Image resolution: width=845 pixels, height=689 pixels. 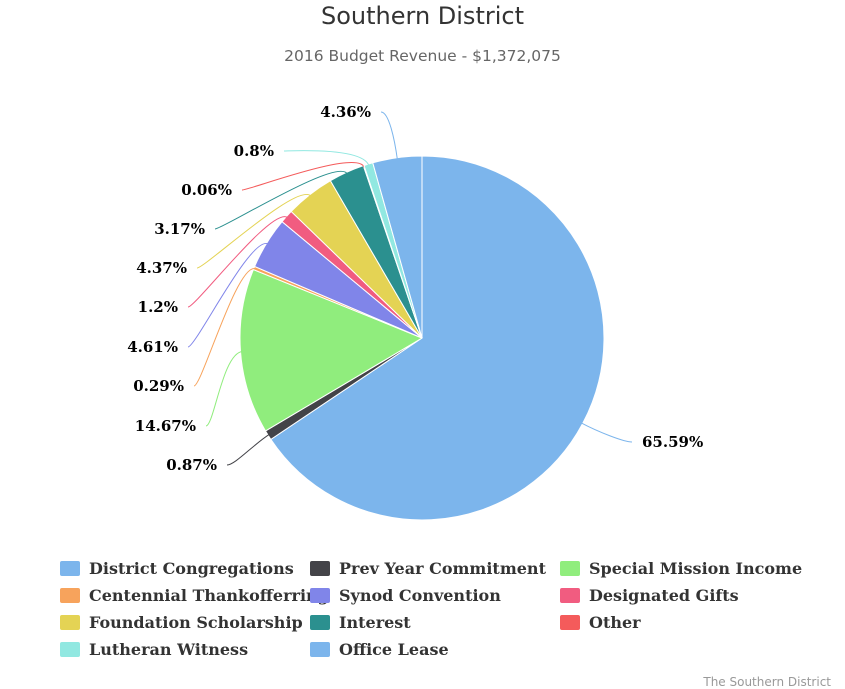 I want to click on connector-foundation-scholarship, so click(x=254, y=231).